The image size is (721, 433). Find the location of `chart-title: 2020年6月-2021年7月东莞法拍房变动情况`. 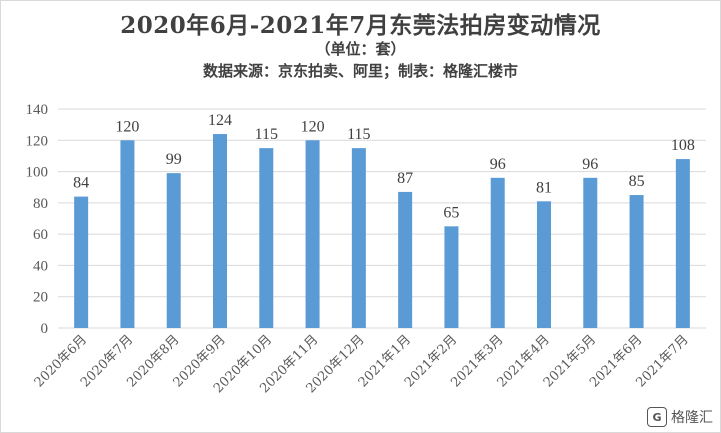

chart-title: 2020年6月-2021年7月东莞法拍房变动情况 is located at coordinates (360, 25).